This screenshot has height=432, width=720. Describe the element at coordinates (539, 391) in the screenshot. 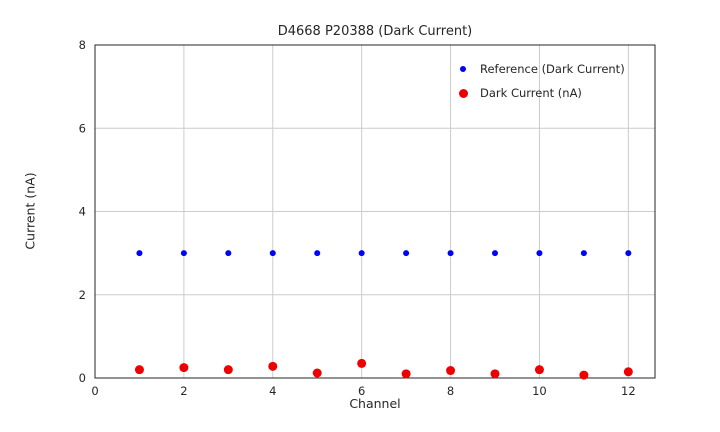

I see `svg-text: 10` at that location.